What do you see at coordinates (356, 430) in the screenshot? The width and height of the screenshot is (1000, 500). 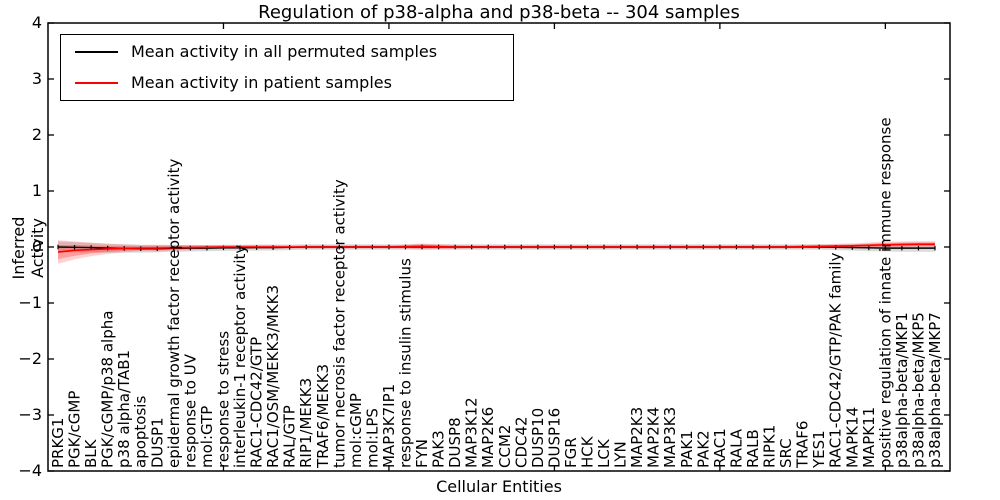 I see `x-tick-label: mol:cGMP` at bounding box center [356, 430].